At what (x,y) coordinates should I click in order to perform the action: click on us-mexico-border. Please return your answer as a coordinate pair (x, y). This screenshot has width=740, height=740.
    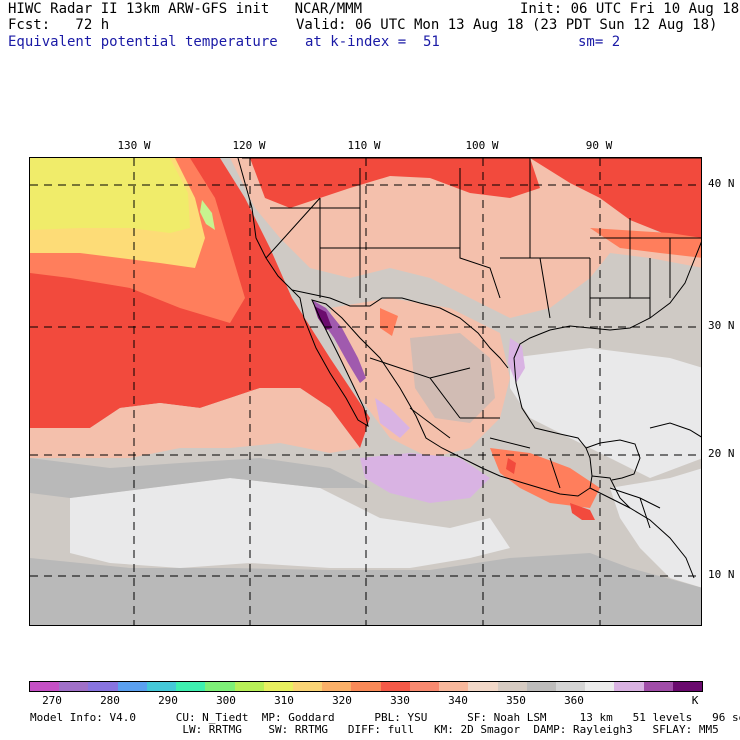
    Looking at the image, I should click on (400, 329).